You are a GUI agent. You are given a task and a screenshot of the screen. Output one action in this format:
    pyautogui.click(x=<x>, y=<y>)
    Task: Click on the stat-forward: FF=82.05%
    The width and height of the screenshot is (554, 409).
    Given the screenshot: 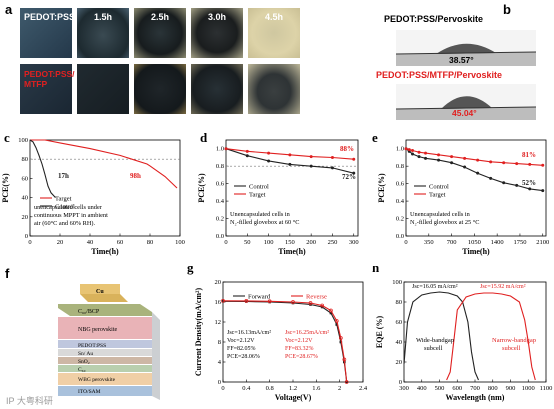 What is the action you would take?
    pyautogui.click(x=241, y=349)
    